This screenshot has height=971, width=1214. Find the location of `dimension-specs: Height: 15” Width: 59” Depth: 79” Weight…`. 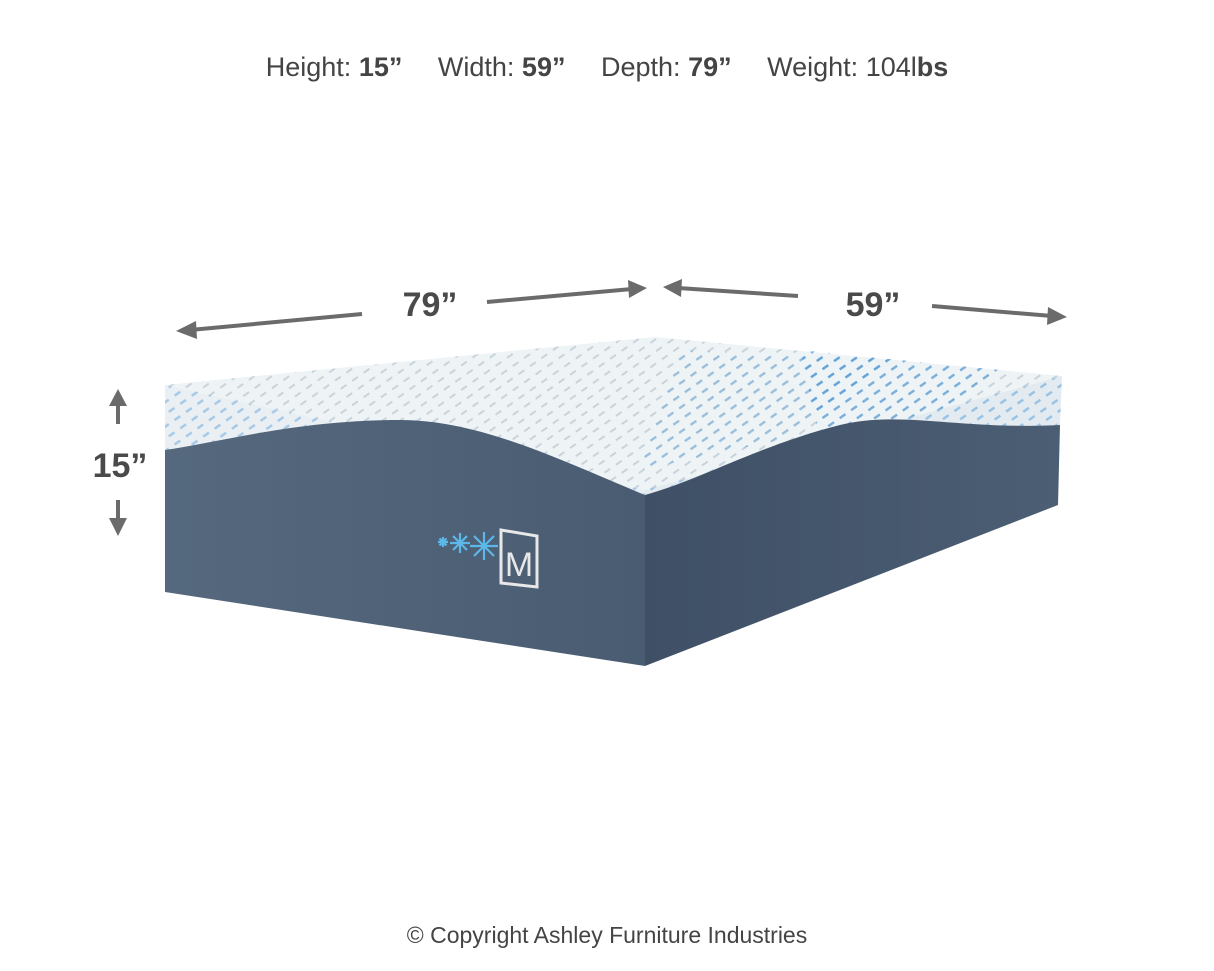

dimension-specs: Height: 15” Width: 59” Depth: 79” Weight… is located at coordinates (607, 67).